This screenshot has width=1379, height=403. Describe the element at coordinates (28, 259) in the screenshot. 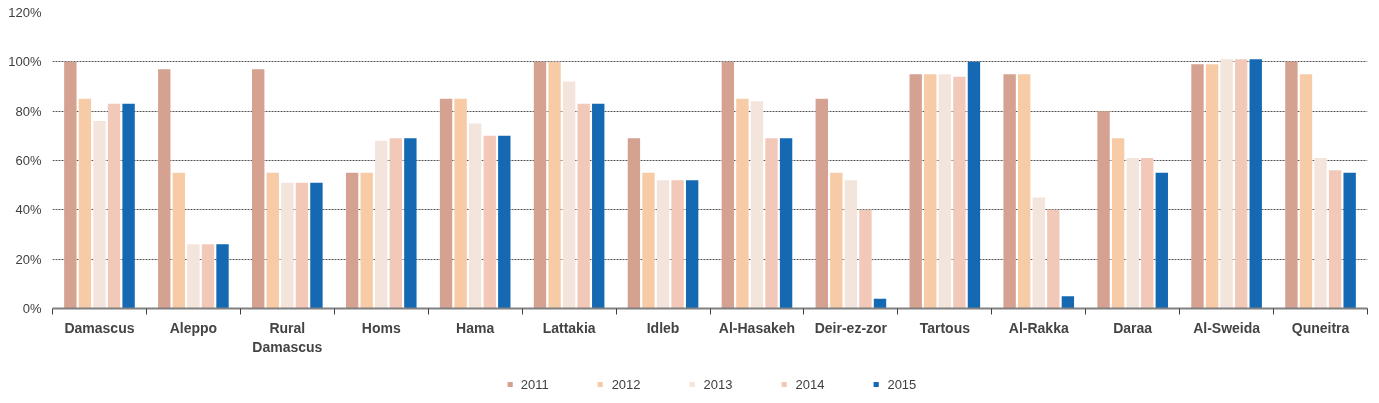

I see `y-tick-label: 20%` at that location.